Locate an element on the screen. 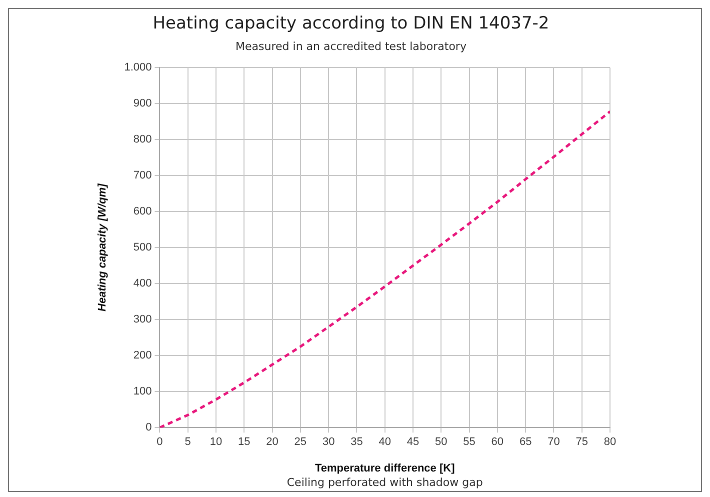  y-tick-label: 400 is located at coordinates (142, 284).